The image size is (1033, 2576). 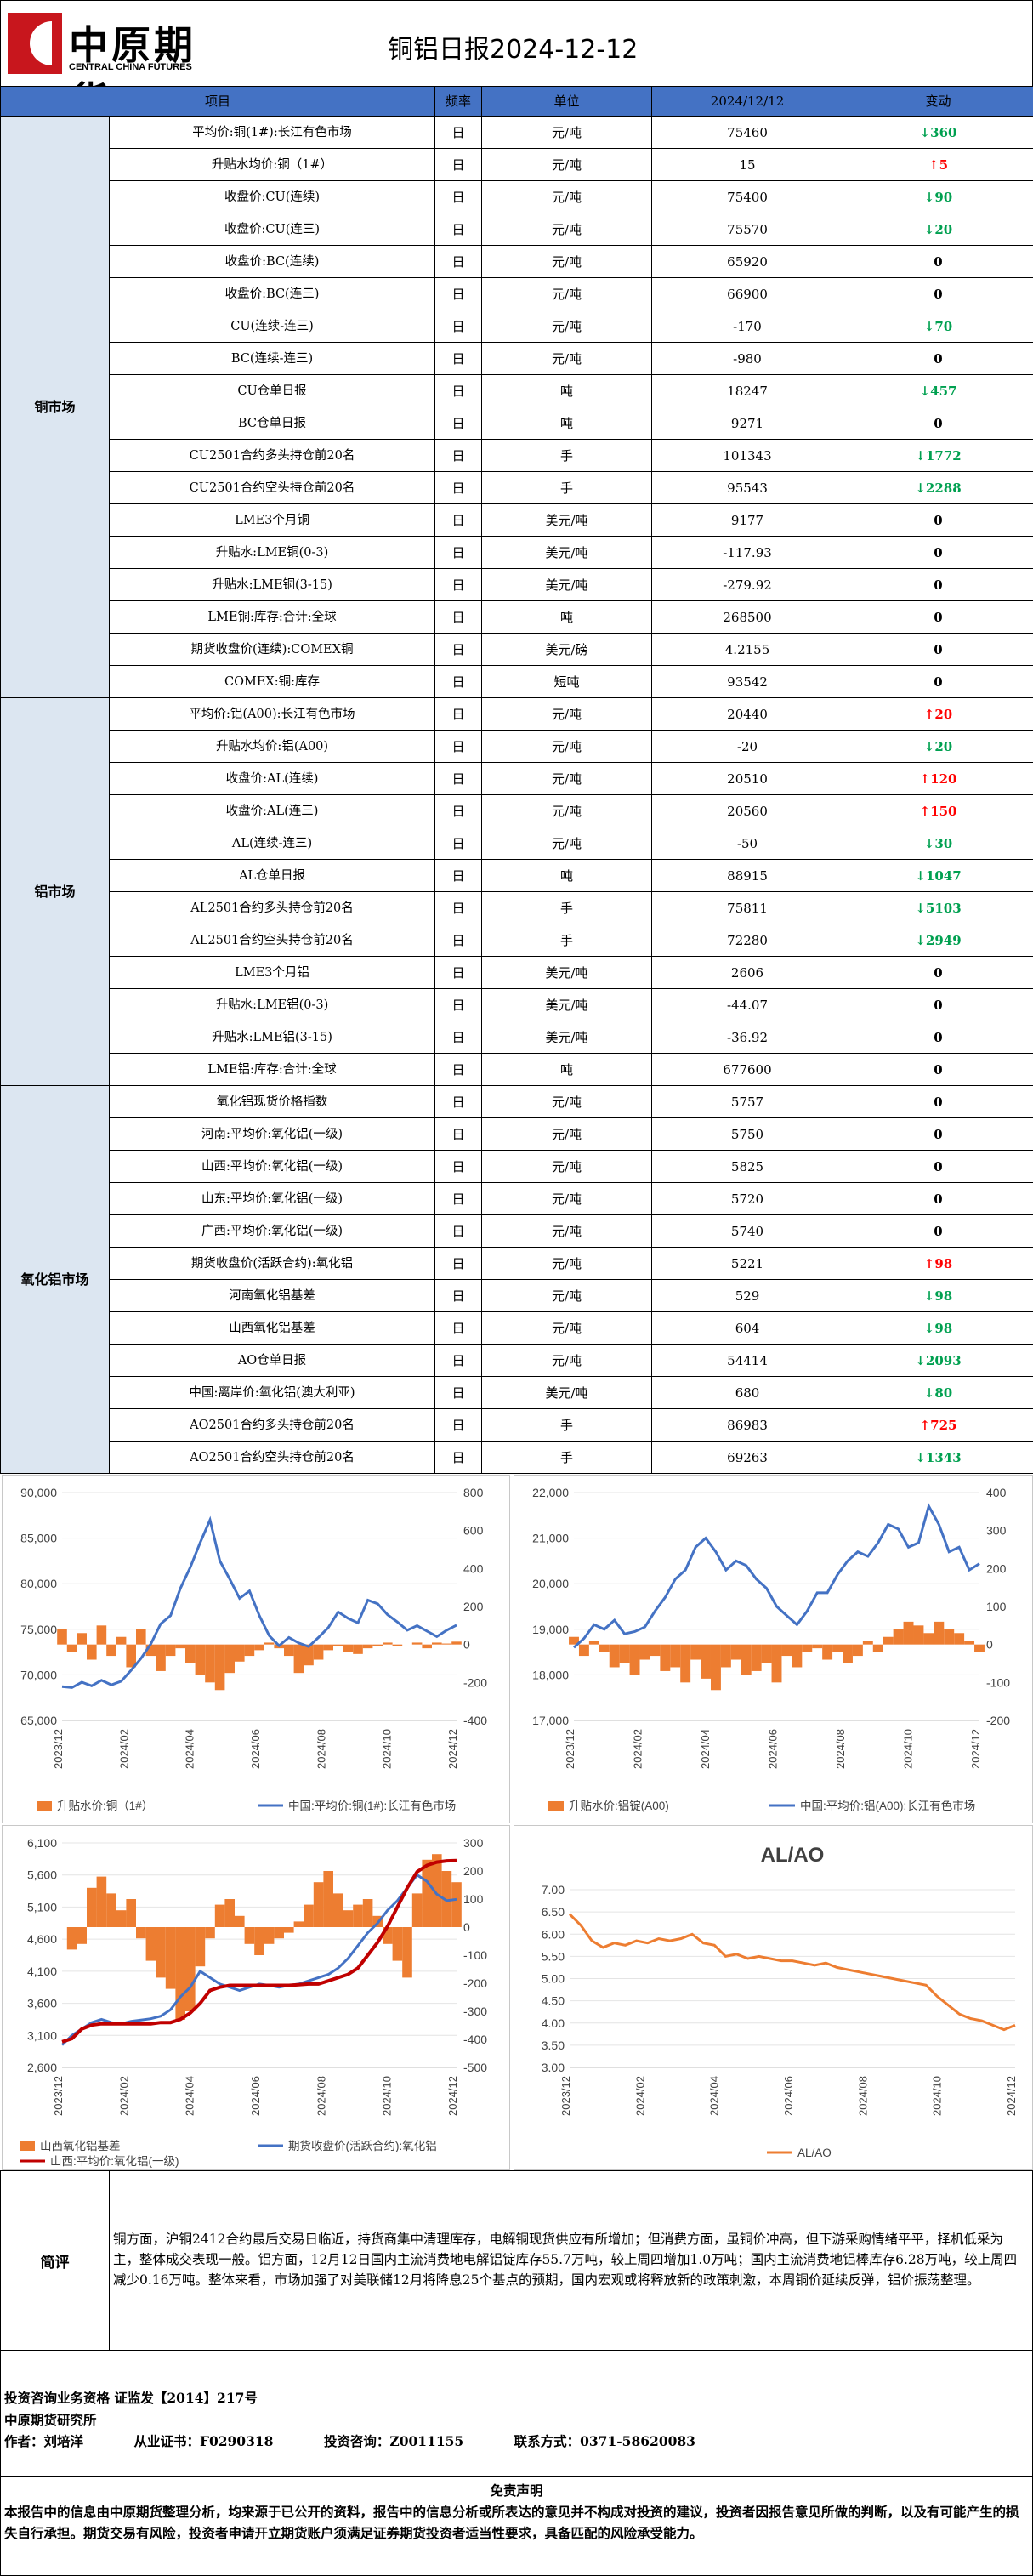 What do you see at coordinates (567, 585) in the screenshot?
I see `unit-cell: 美元/吨` at bounding box center [567, 585].